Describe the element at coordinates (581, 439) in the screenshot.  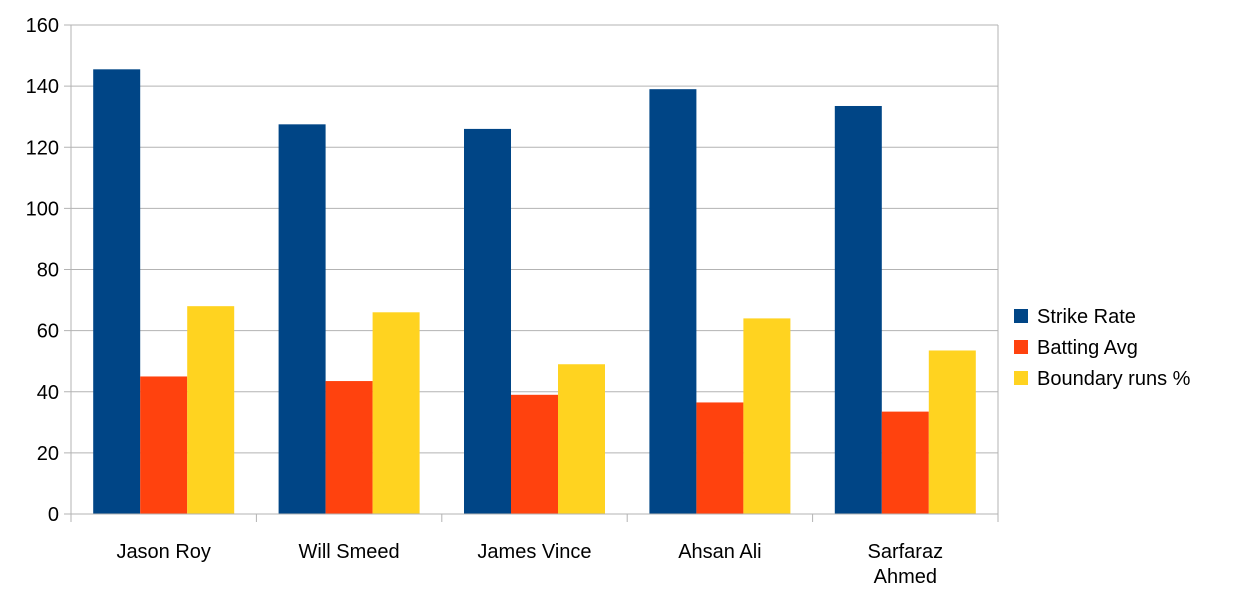
I see `bar-boundary-runs--2` at that location.